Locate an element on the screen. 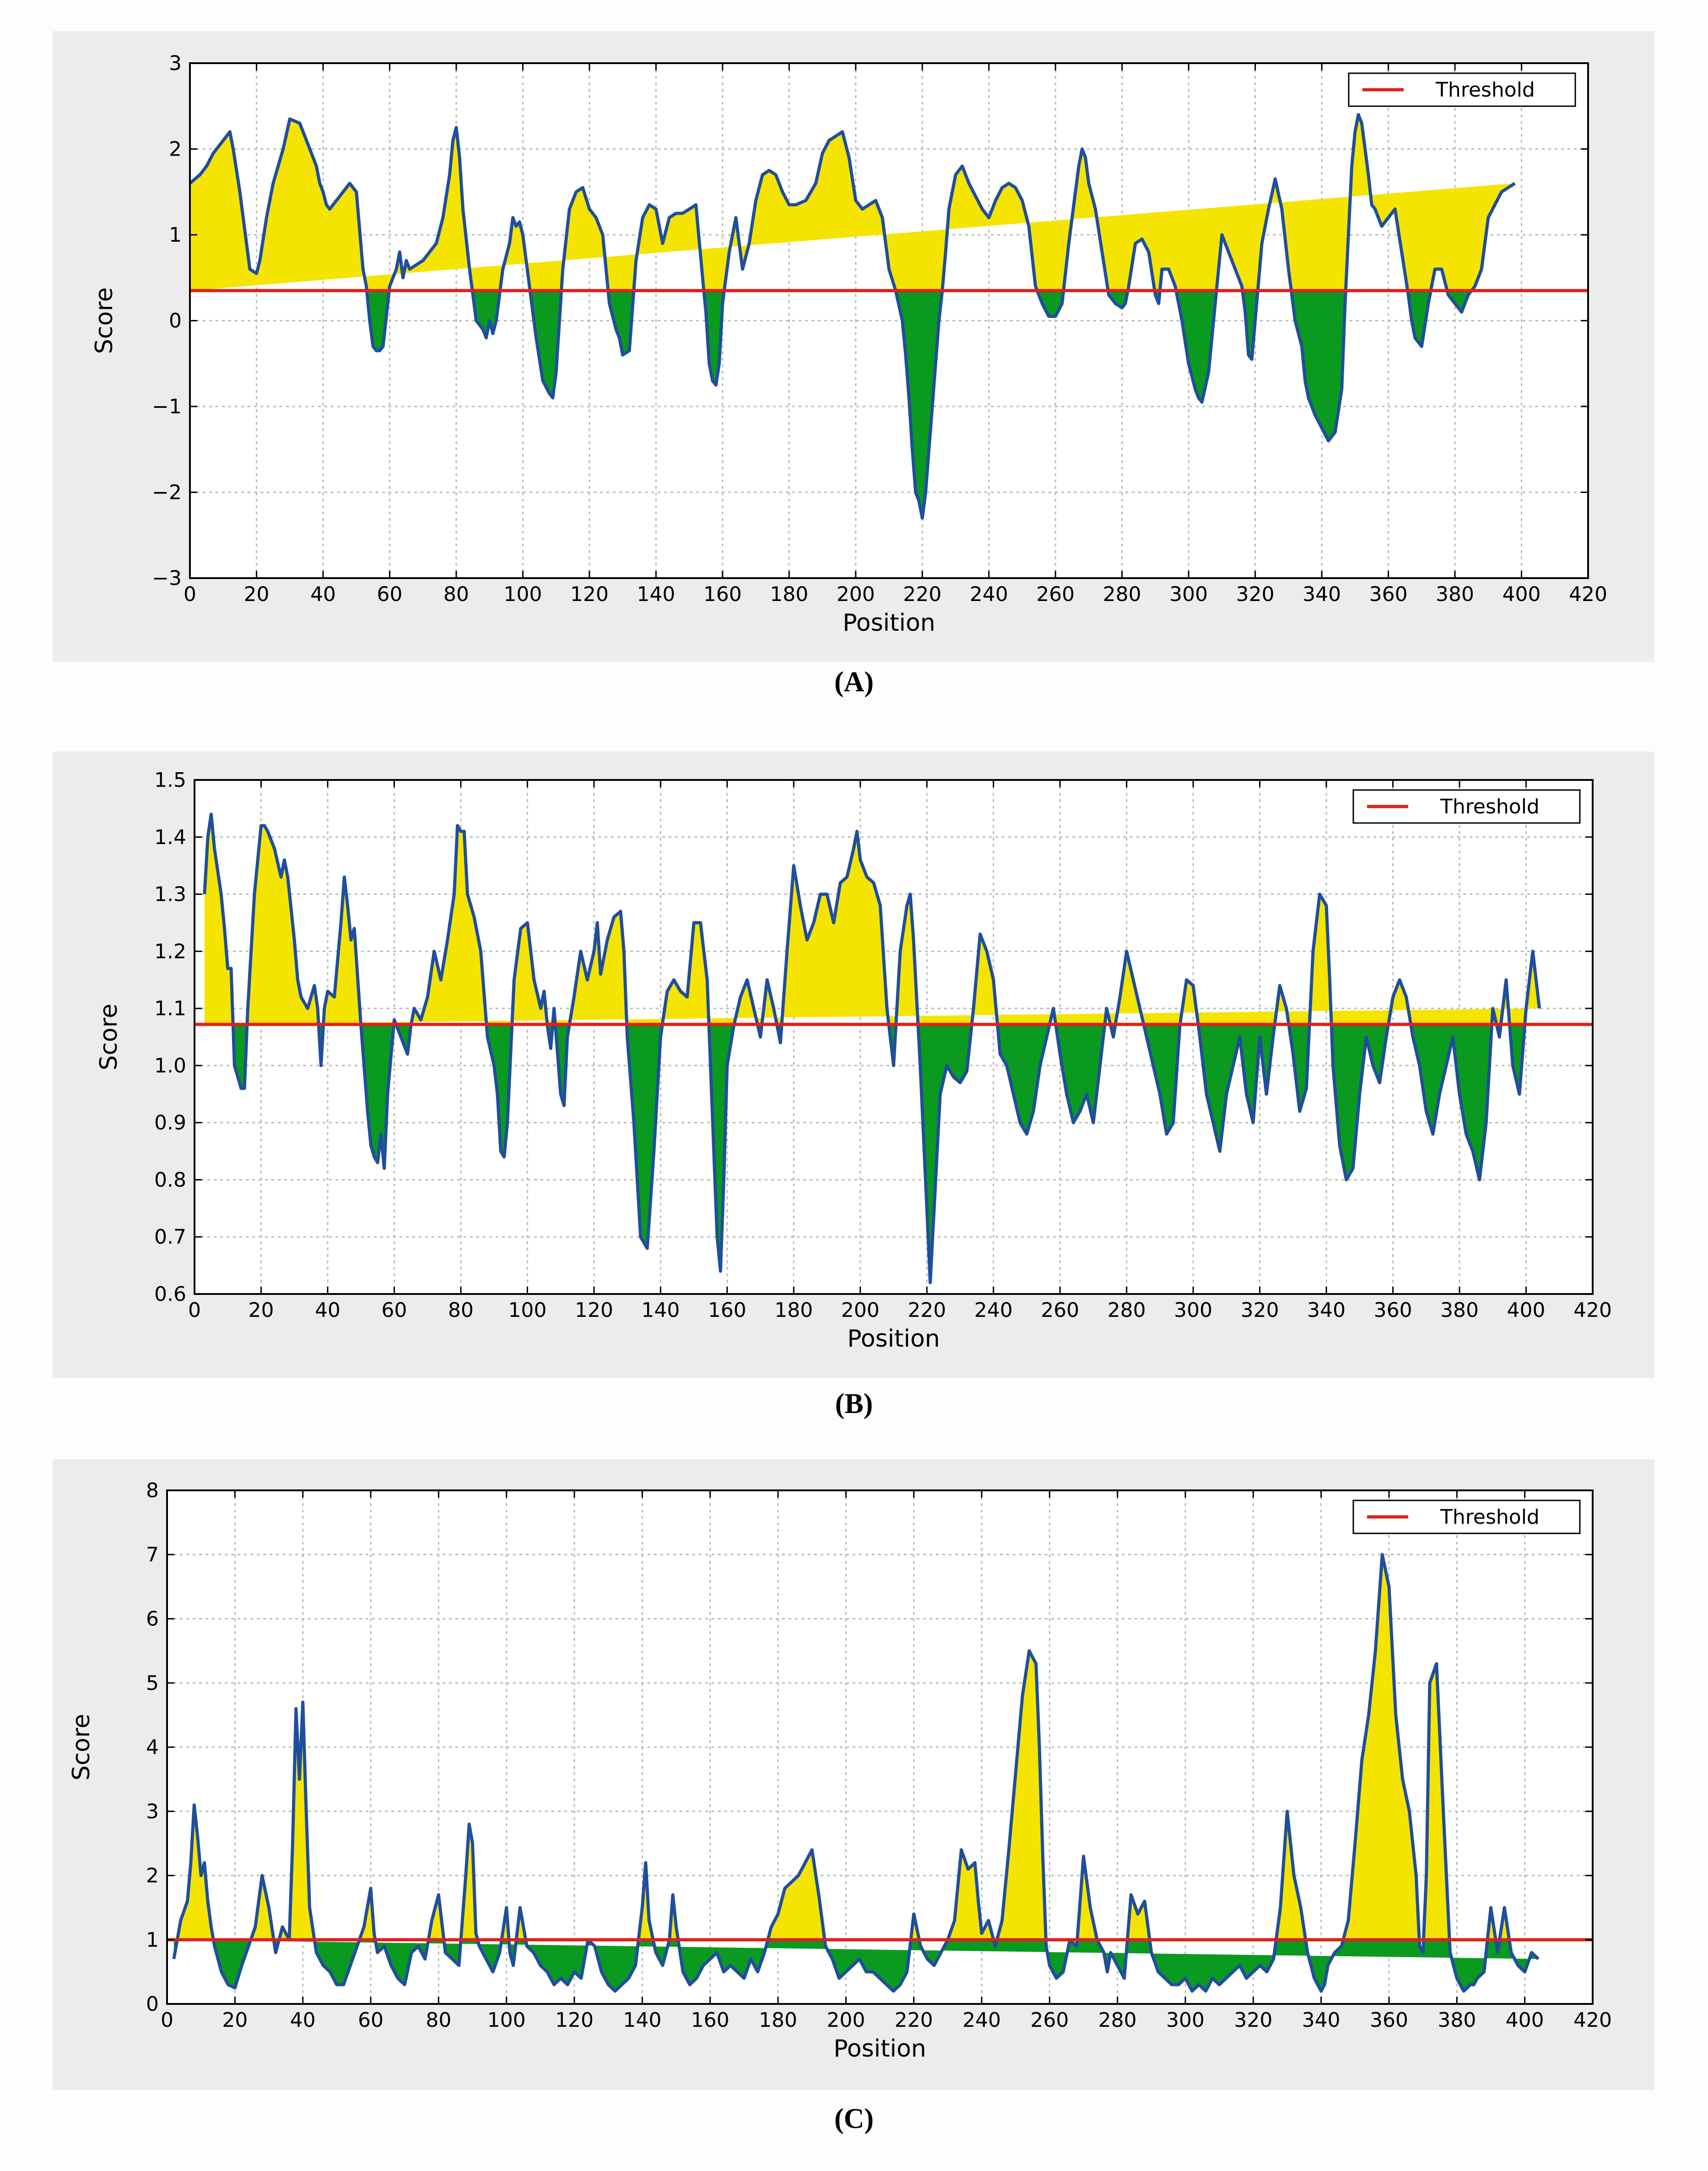 Image resolution: width=1708 pixels, height=2171 pixels. x-tick-label: 120 is located at coordinates (574, 2020).